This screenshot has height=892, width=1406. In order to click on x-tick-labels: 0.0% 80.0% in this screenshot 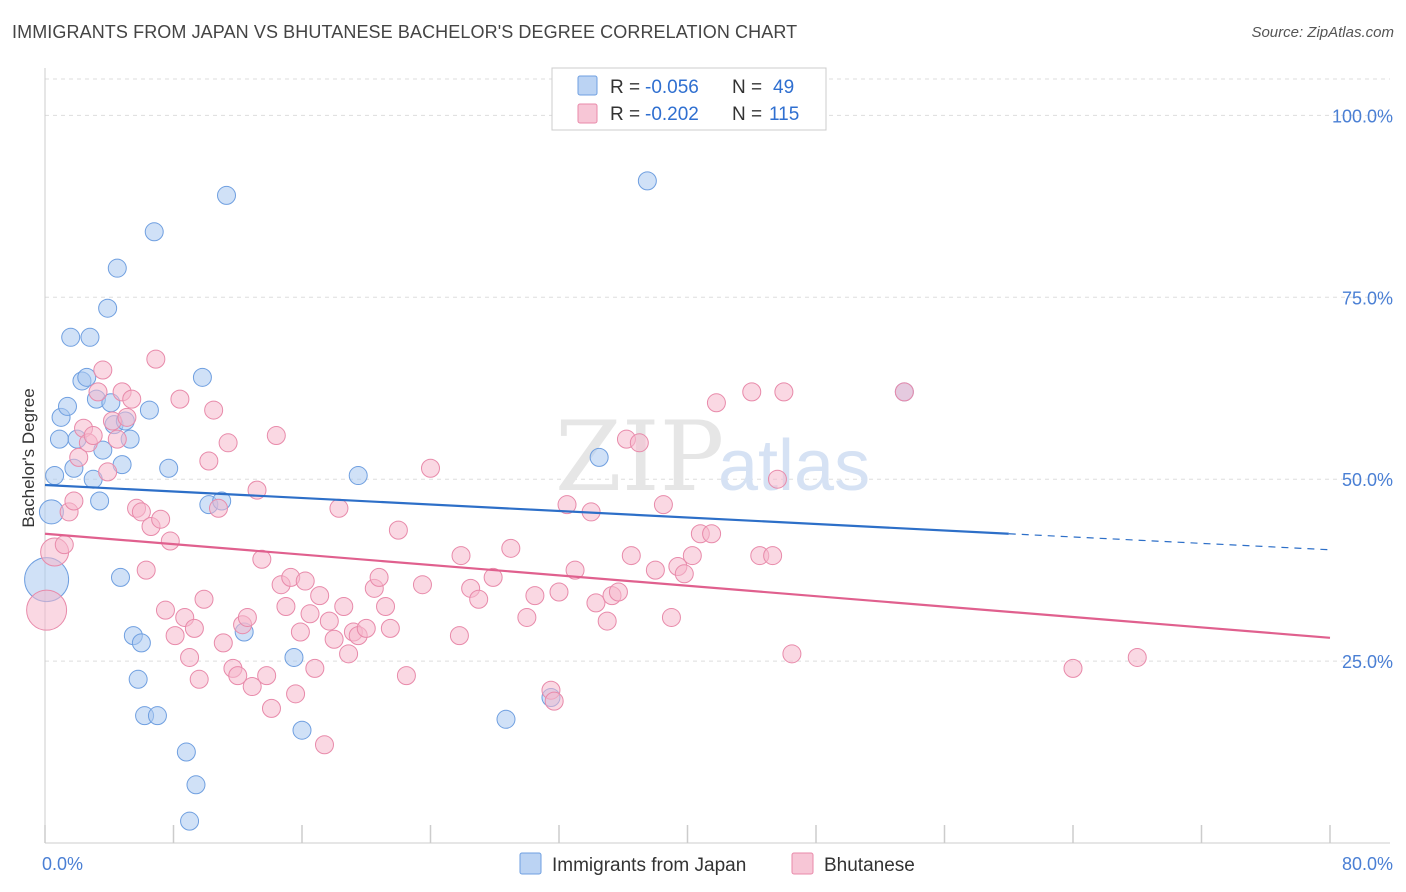, I will do `click(717, 864)`.